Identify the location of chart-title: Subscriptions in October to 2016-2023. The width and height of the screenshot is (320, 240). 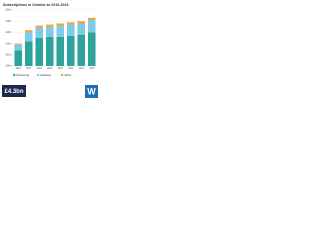
(36, 5).